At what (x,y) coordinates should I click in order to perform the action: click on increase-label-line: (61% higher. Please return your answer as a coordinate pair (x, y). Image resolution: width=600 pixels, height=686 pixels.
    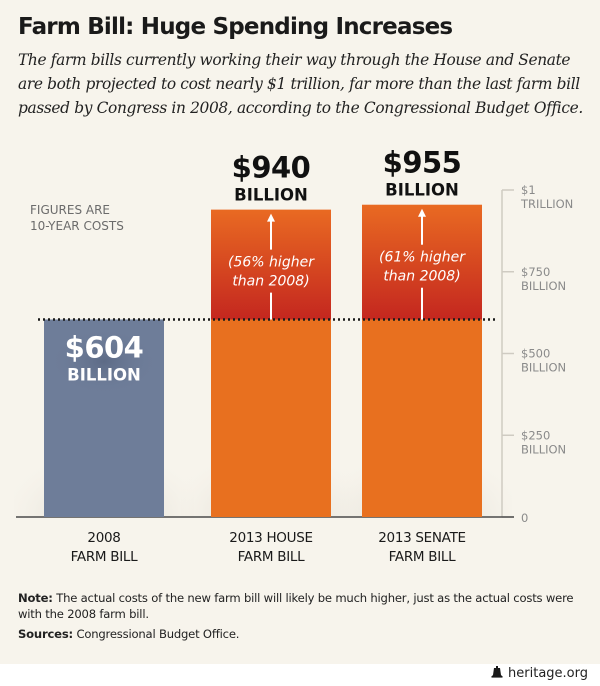
    Looking at the image, I should click on (422, 258).